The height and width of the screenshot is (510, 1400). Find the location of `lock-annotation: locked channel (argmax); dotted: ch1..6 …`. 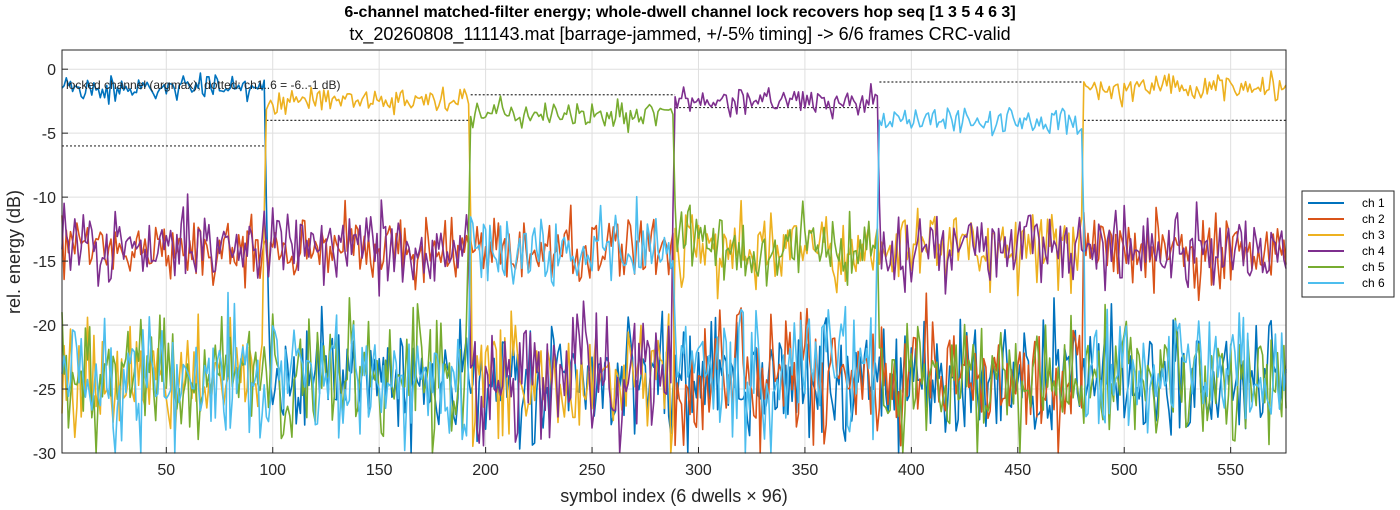

lock-annotation: locked channel (argmax); dotted: ch1..6 … is located at coordinates (203, 85).